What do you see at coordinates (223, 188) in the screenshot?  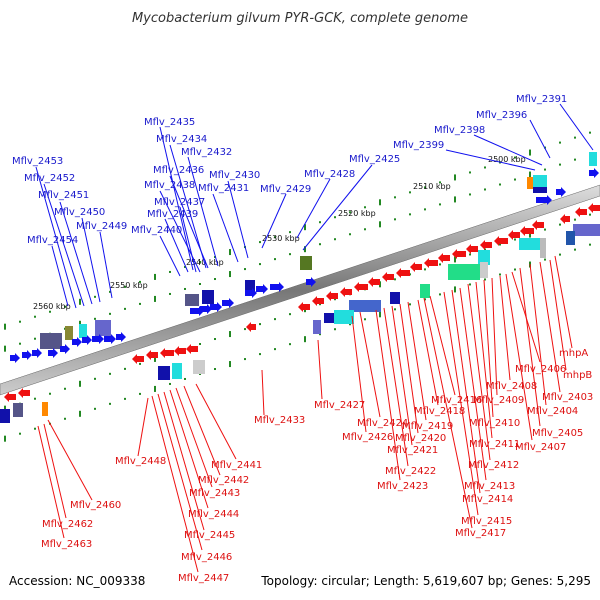 I see `gene-label-mflv-2431: Mflv_2431` at bounding box center [223, 188].